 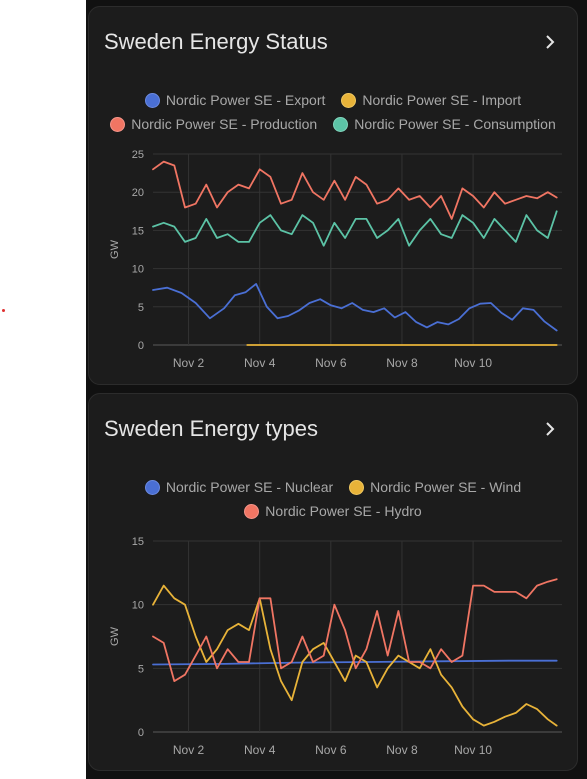 I want to click on legend-item-import: Nordic Power SE - Import, so click(x=431, y=100).